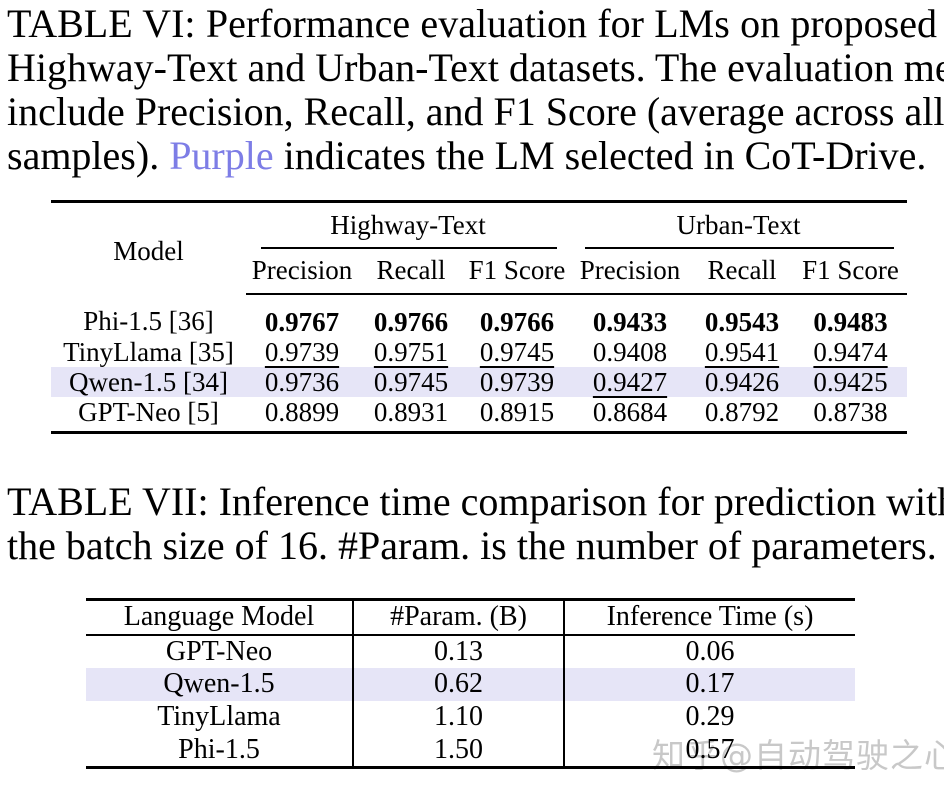 The height and width of the screenshot is (786, 944). I want to click on param-value-cell: 1.10, so click(458, 717).